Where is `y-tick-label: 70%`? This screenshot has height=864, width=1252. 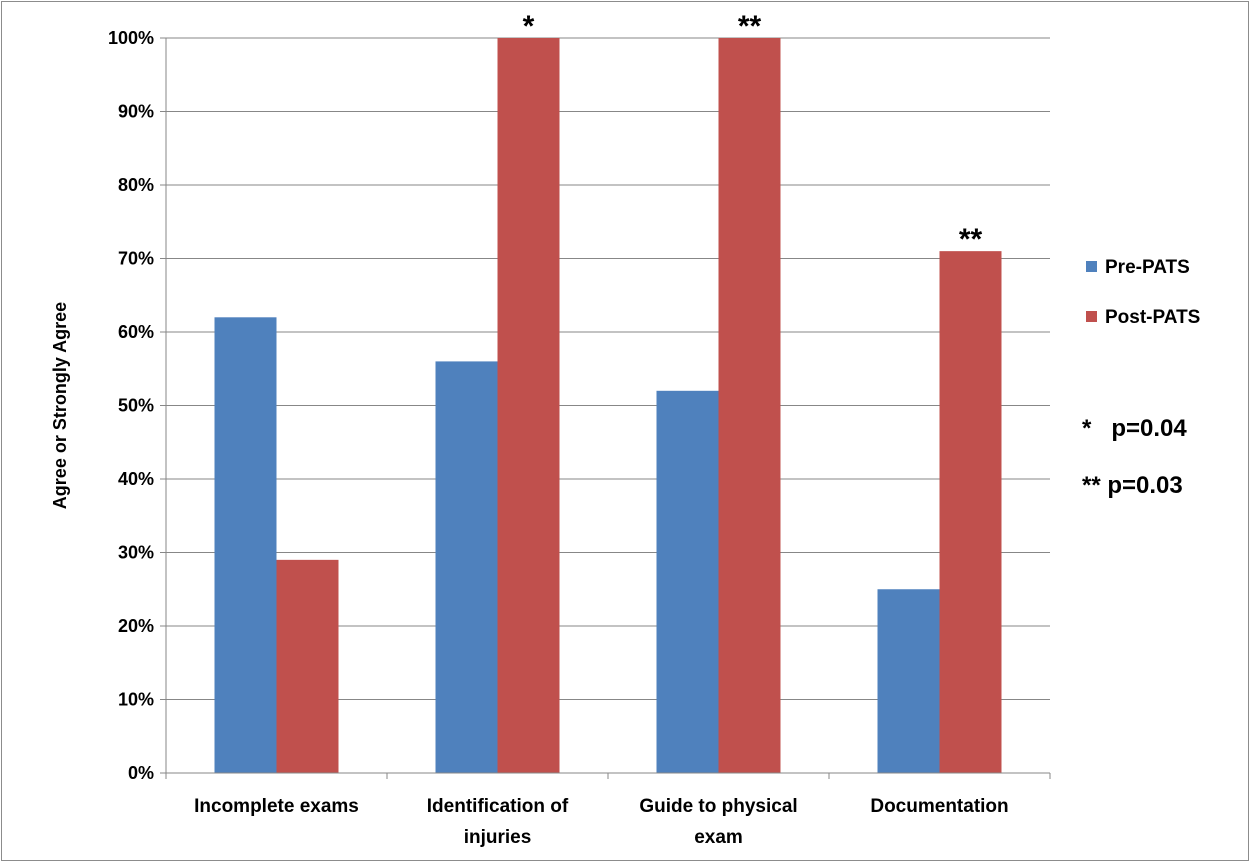 y-tick-label: 70% is located at coordinates (136, 259).